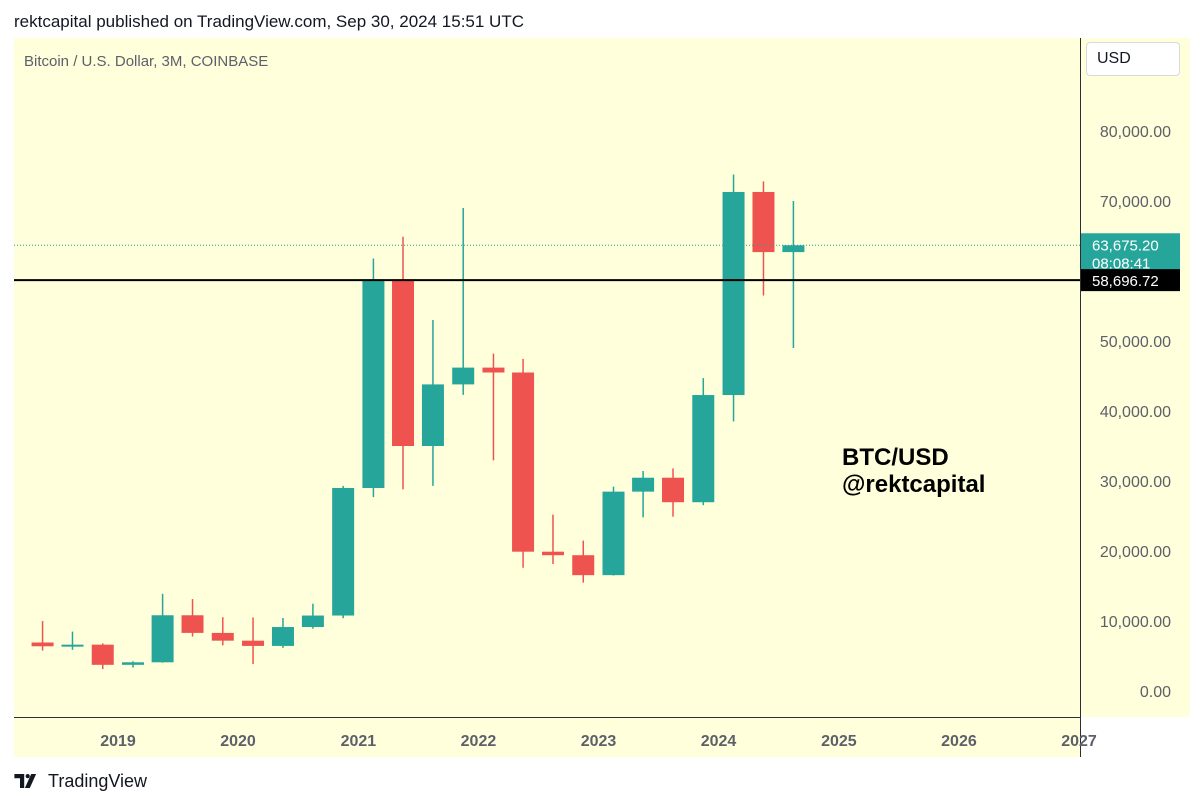 The width and height of the screenshot is (1200, 804). Describe the element at coordinates (1125, 245) in the screenshot. I see `current-price-label: 63,675.20` at that location.